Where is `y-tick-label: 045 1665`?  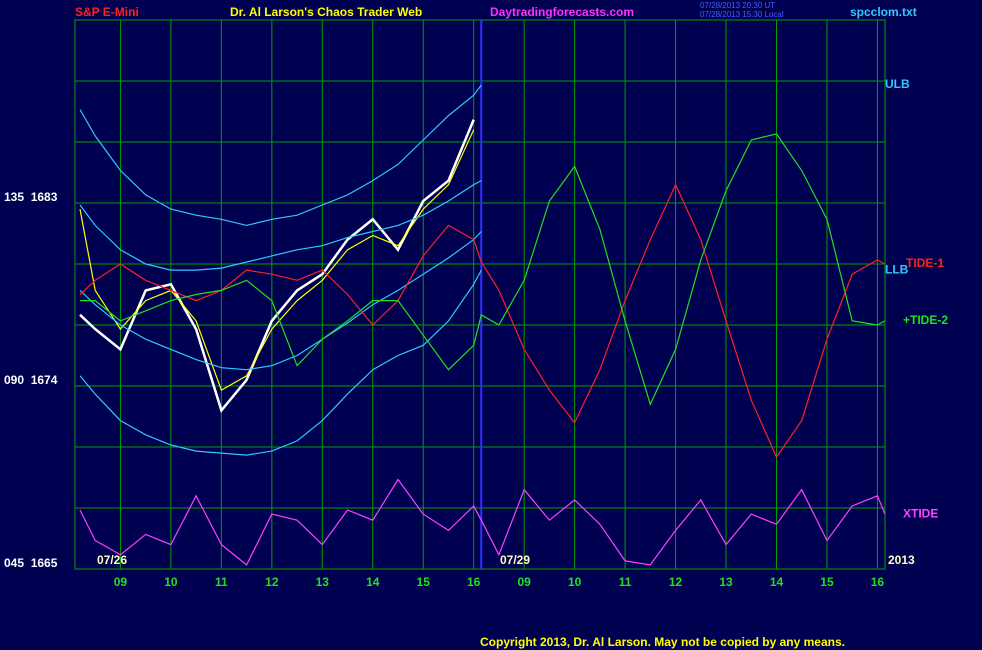 y-tick-label: 045 1665 is located at coordinates (31, 563).